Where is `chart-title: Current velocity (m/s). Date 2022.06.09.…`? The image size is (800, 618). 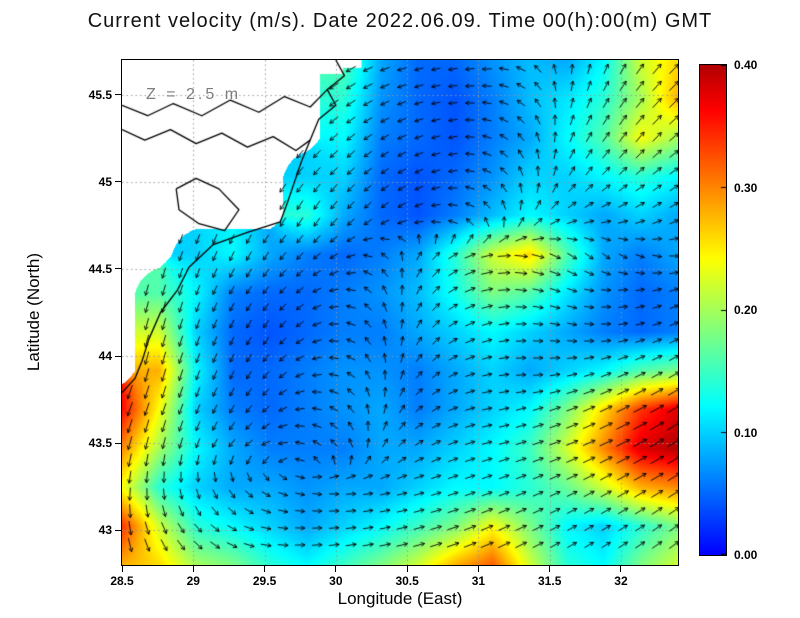 chart-title: Current velocity (m/s). Date 2022.06.09.… is located at coordinates (400, 21).